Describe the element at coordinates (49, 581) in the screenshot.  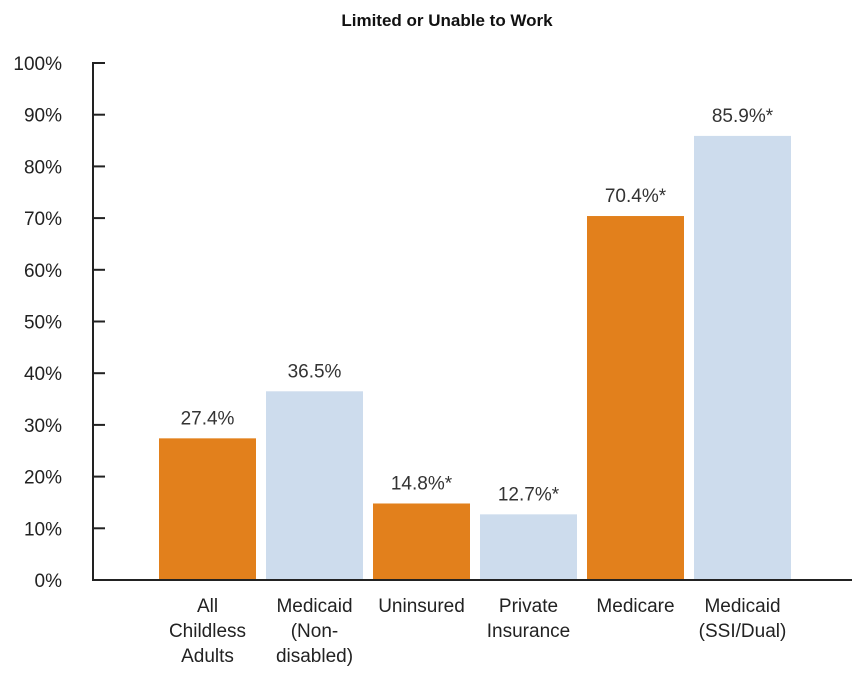
I see `y-tick-label: 0%` at that location.